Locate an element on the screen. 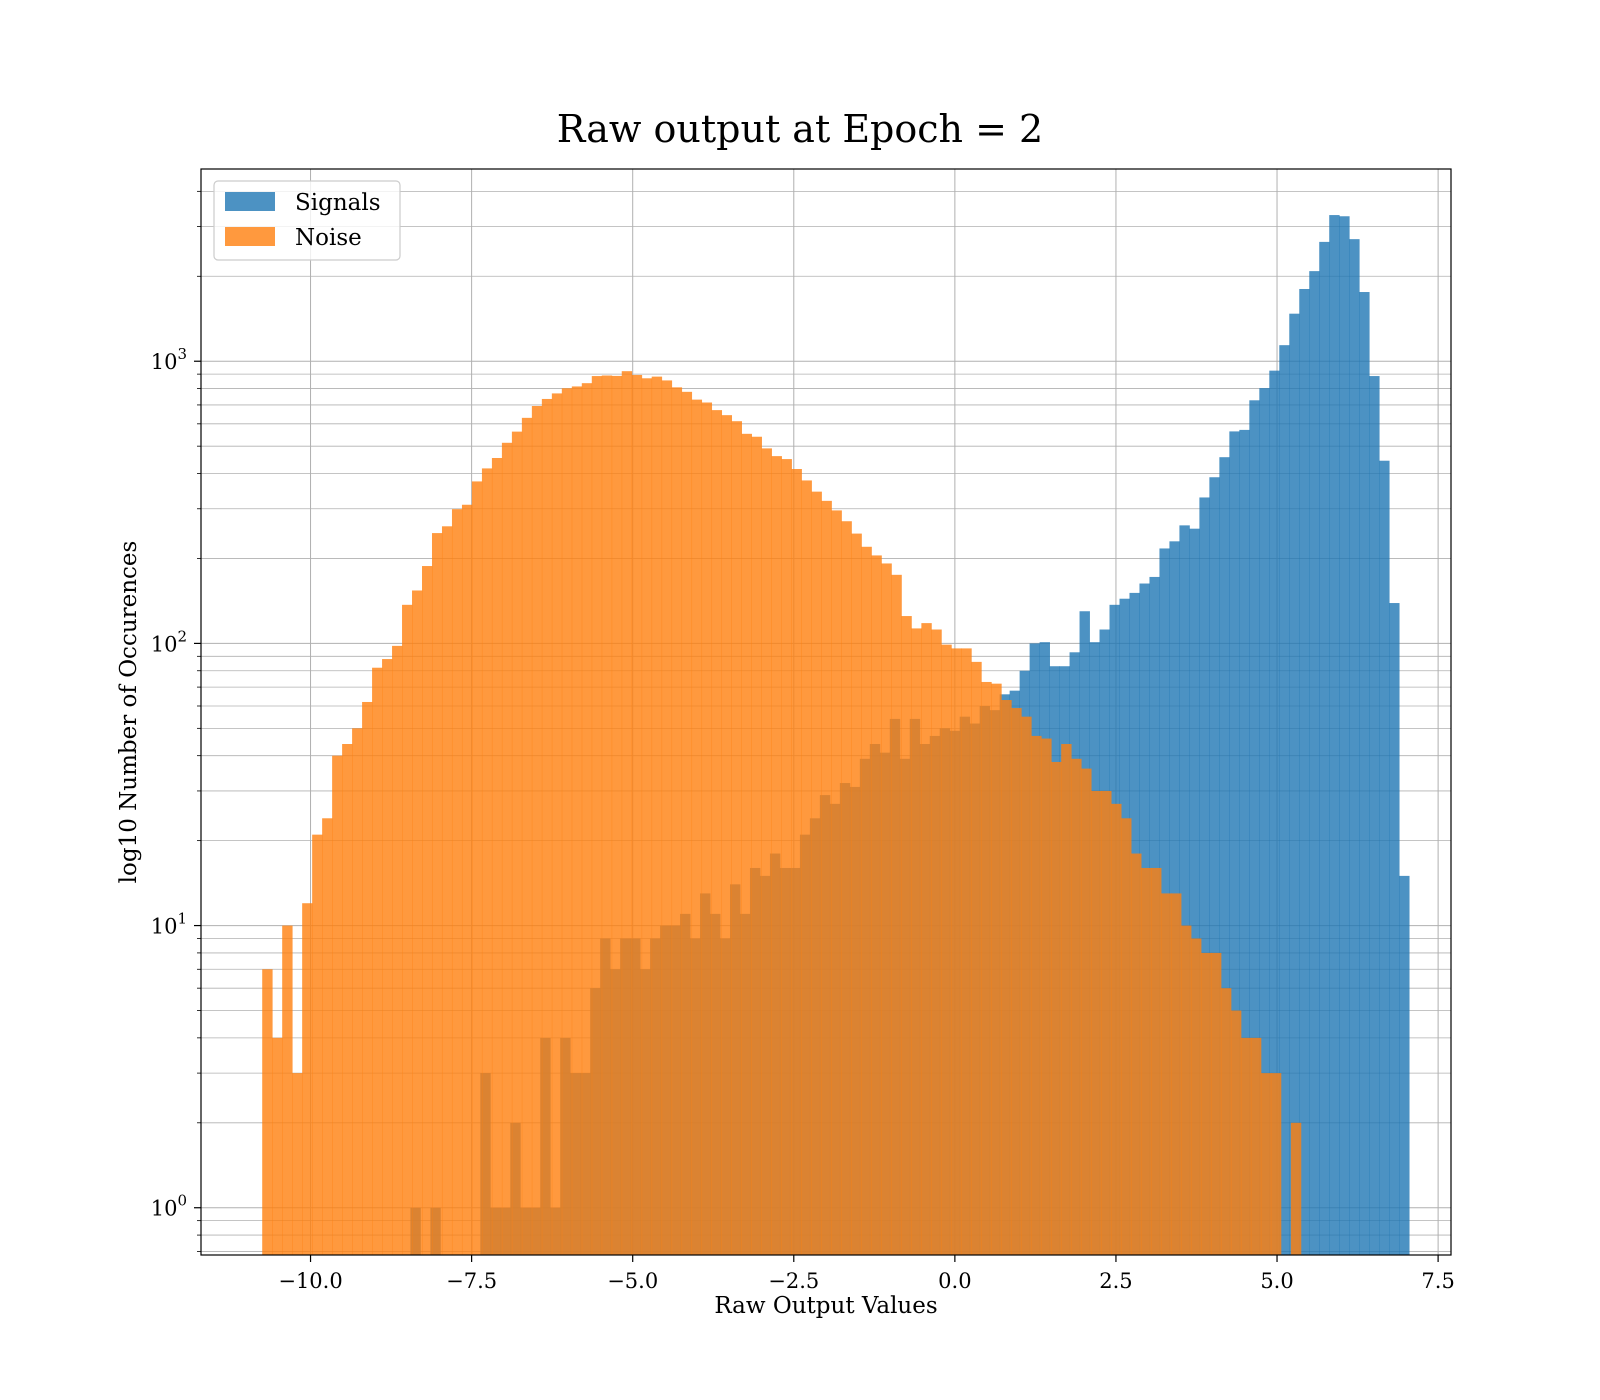  y-tick-label: 10² is located at coordinates (169, 641).